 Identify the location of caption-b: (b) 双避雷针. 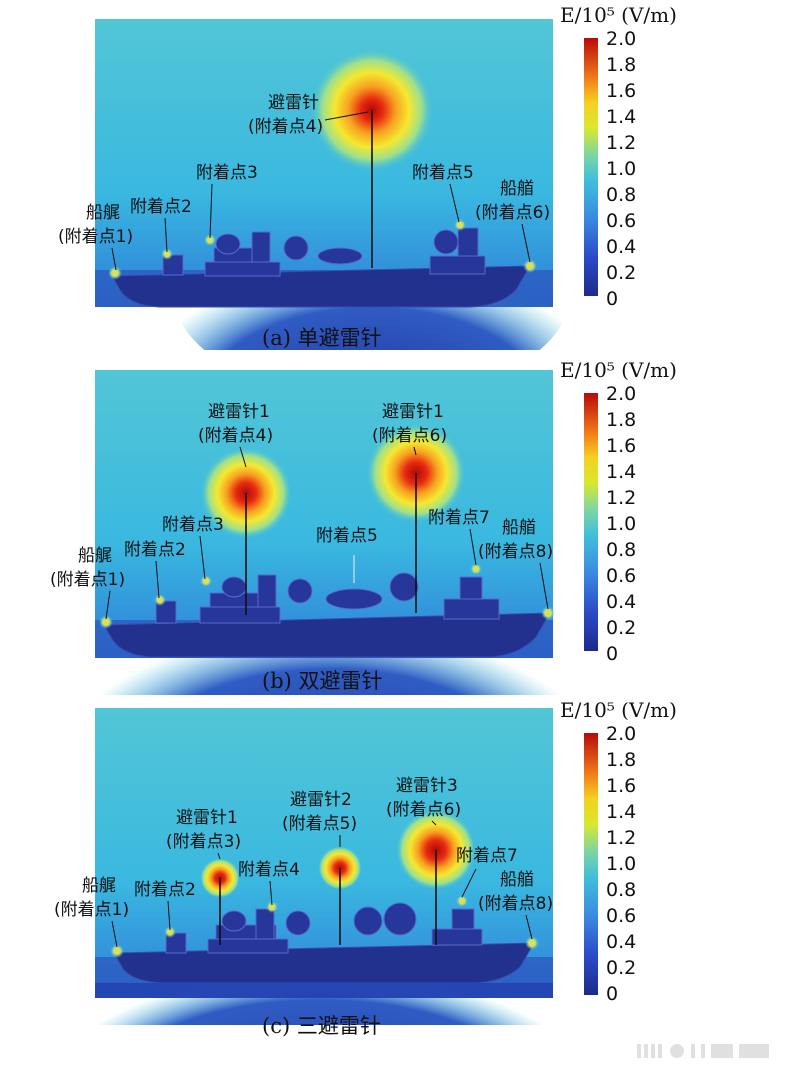
(322, 681).